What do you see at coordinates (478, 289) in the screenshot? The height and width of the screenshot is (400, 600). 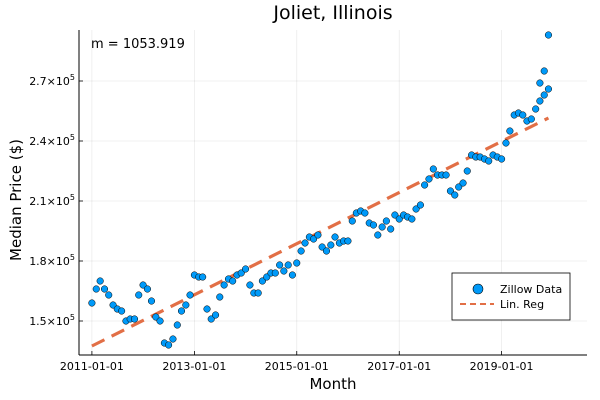 I see `legend-marker-zillow-data` at bounding box center [478, 289].